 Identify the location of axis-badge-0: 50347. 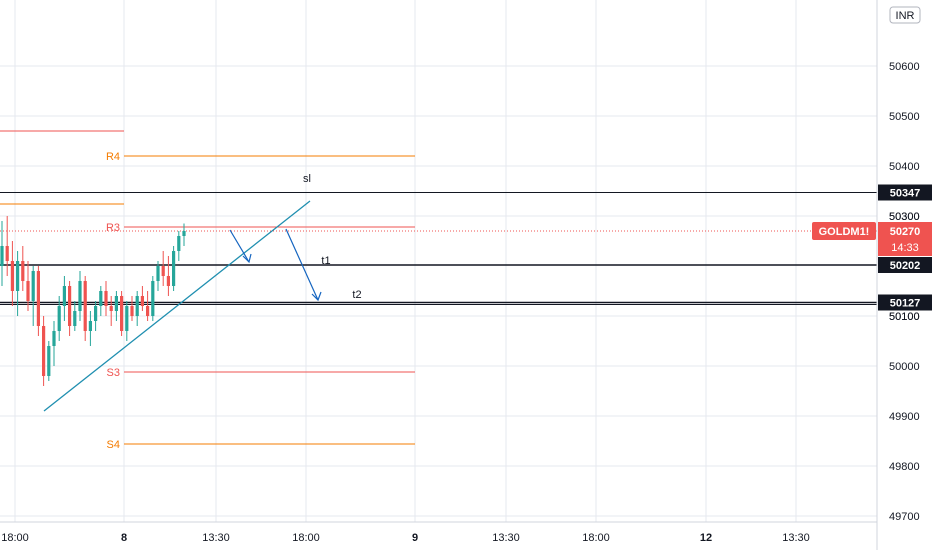
(905, 194).